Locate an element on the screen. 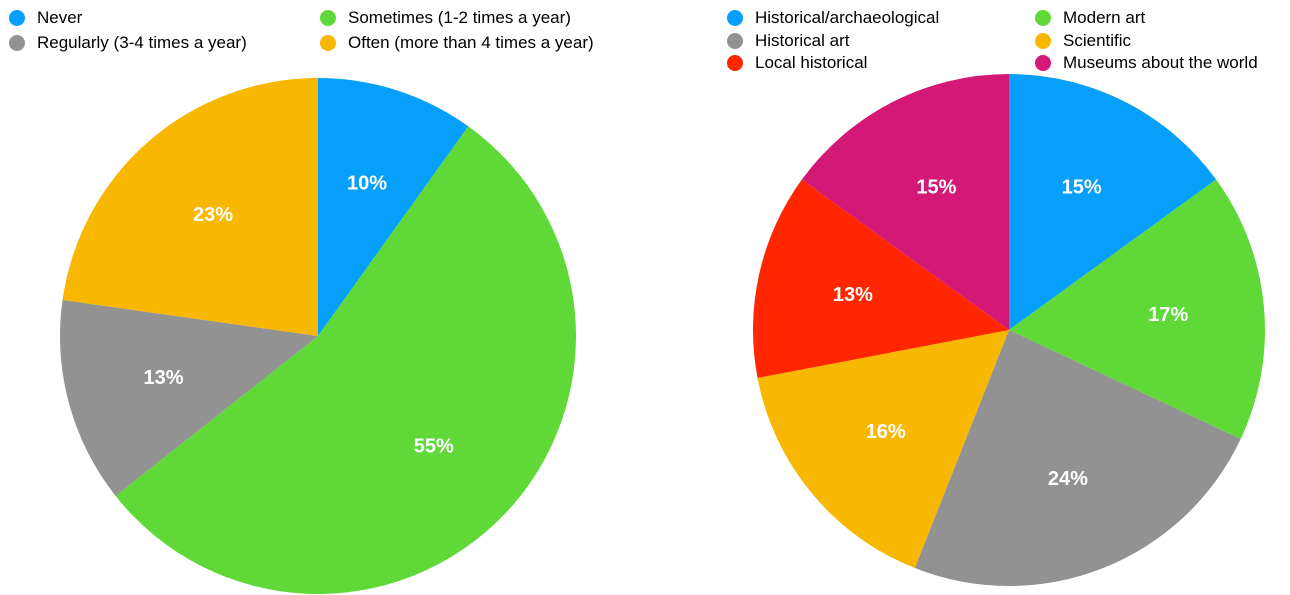 The image size is (1290, 595). legend-item-local-historical: Local historical is located at coordinates (797, 63).